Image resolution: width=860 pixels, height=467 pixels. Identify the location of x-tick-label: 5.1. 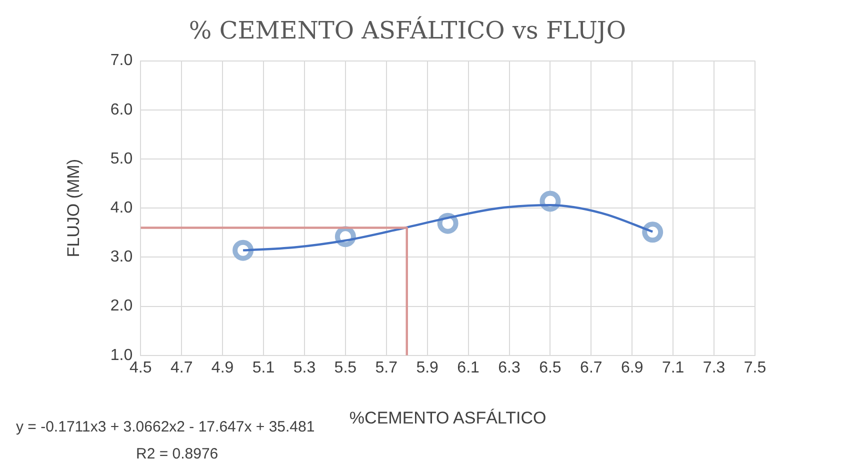
(263, 367).